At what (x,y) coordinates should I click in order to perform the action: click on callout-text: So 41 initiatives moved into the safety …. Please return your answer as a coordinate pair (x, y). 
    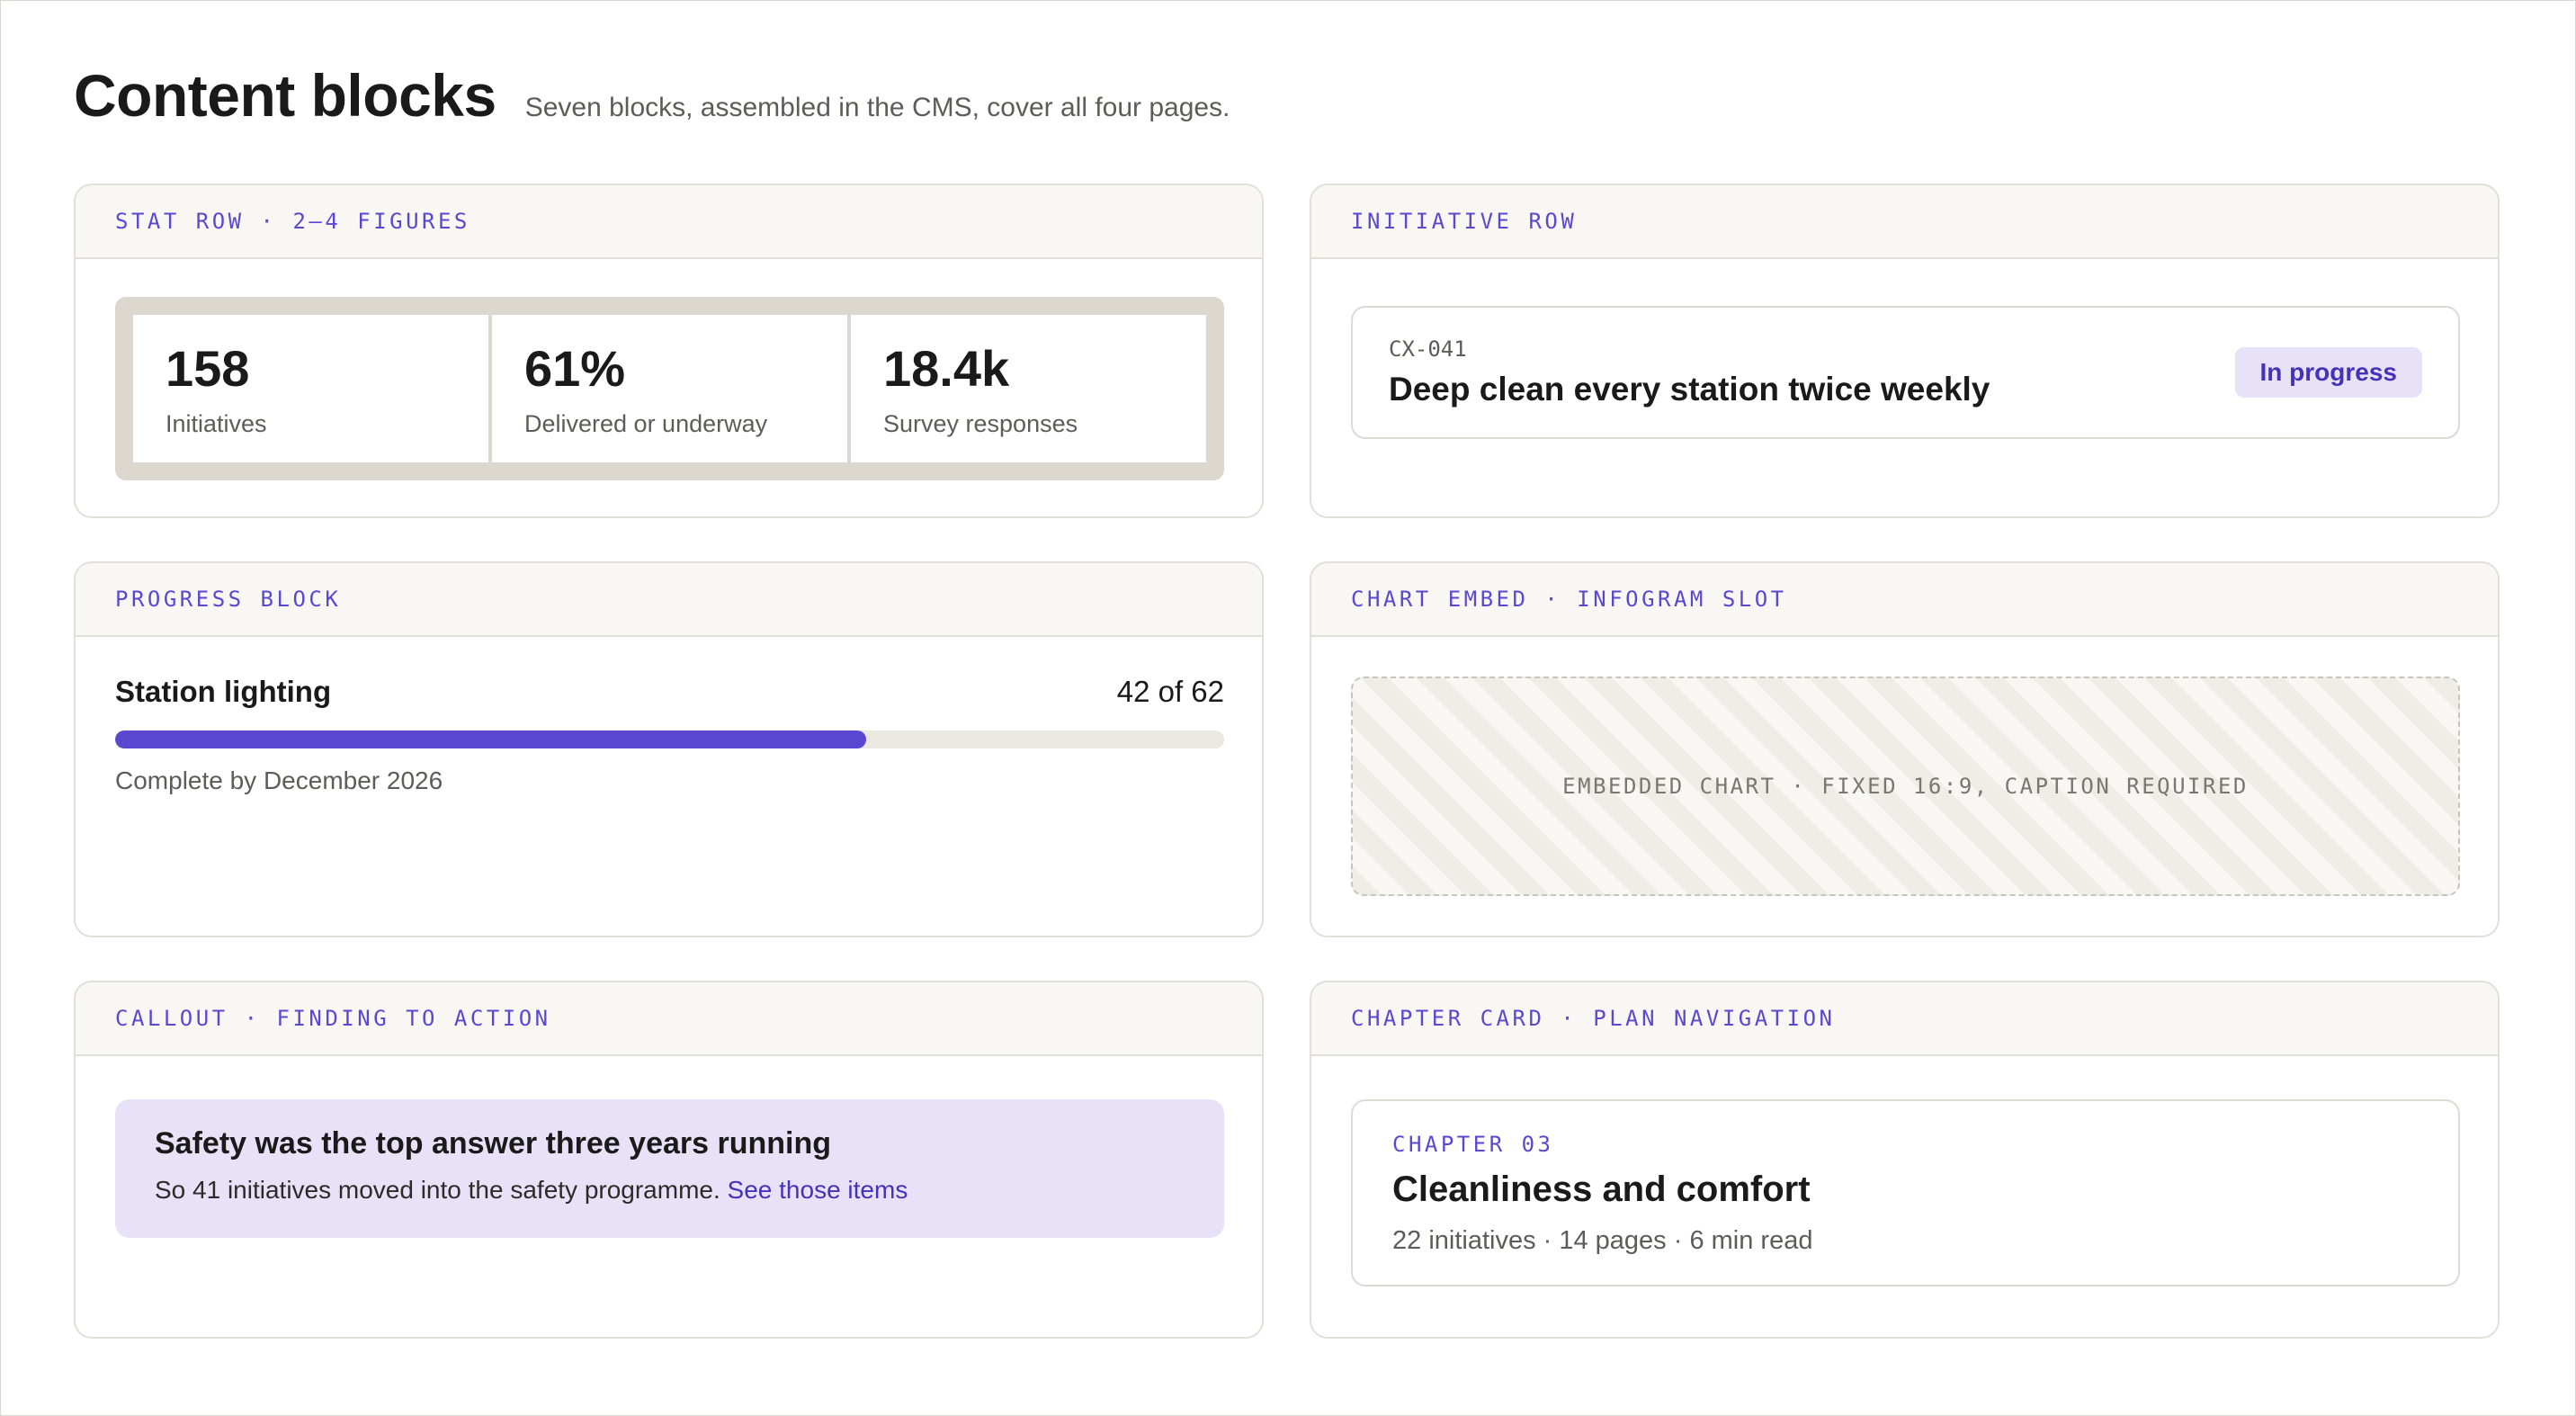
    Looking at the image, I should click on (437, 1190).